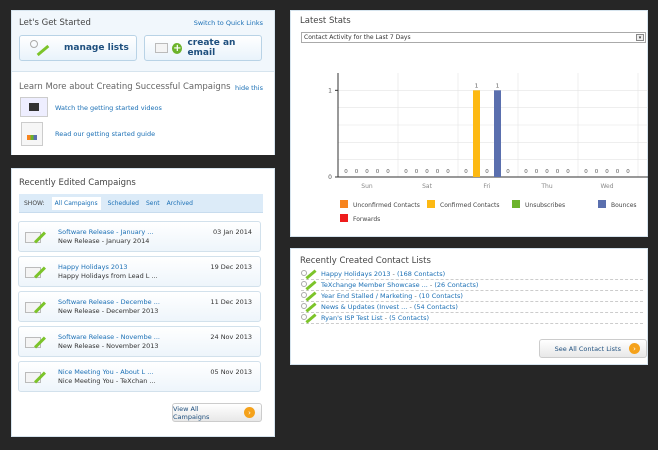 The image size is (658, 450). I want to click on campaign-subject: New Release - January 2014, so click(104, 241).